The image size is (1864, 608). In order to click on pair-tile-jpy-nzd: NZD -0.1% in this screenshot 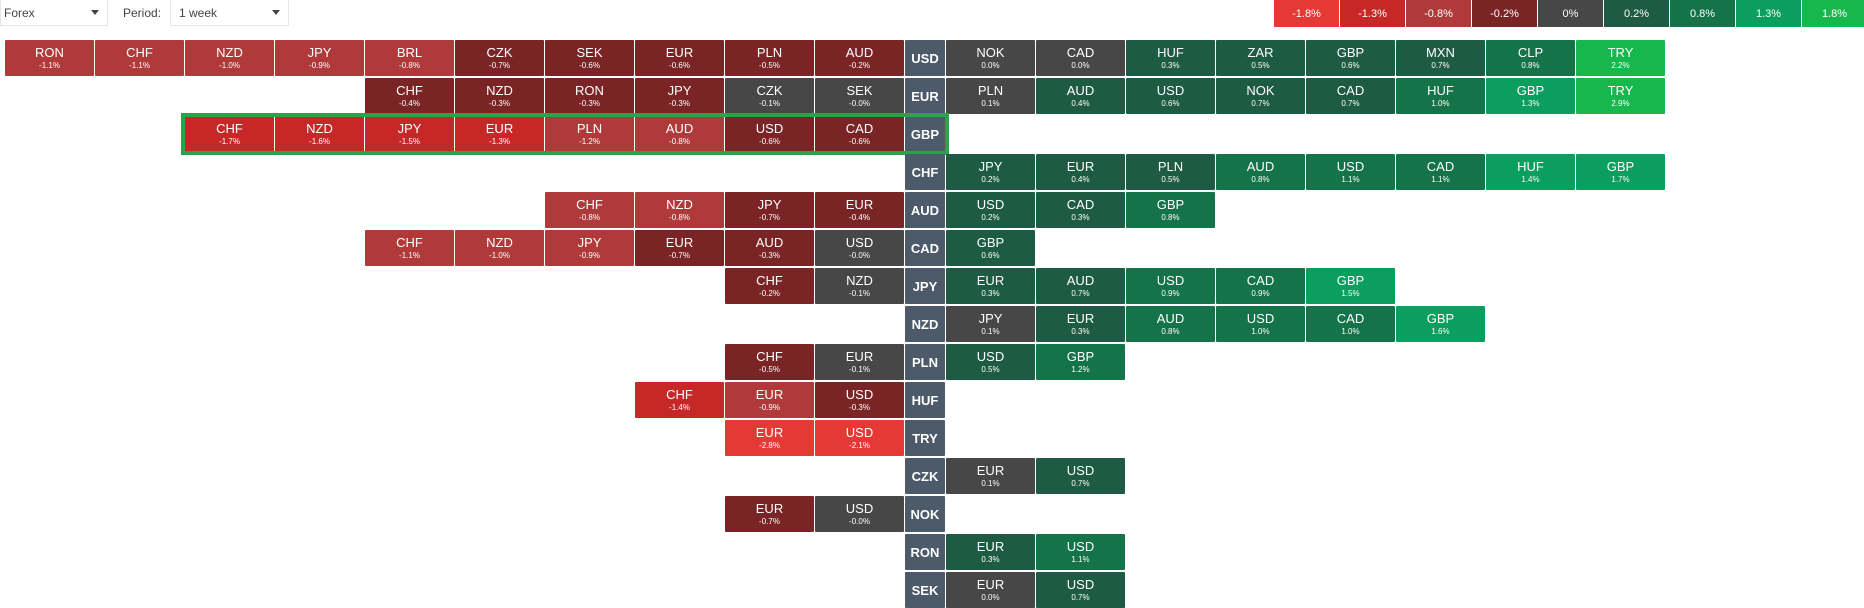, I will do `click(859, 286)`.